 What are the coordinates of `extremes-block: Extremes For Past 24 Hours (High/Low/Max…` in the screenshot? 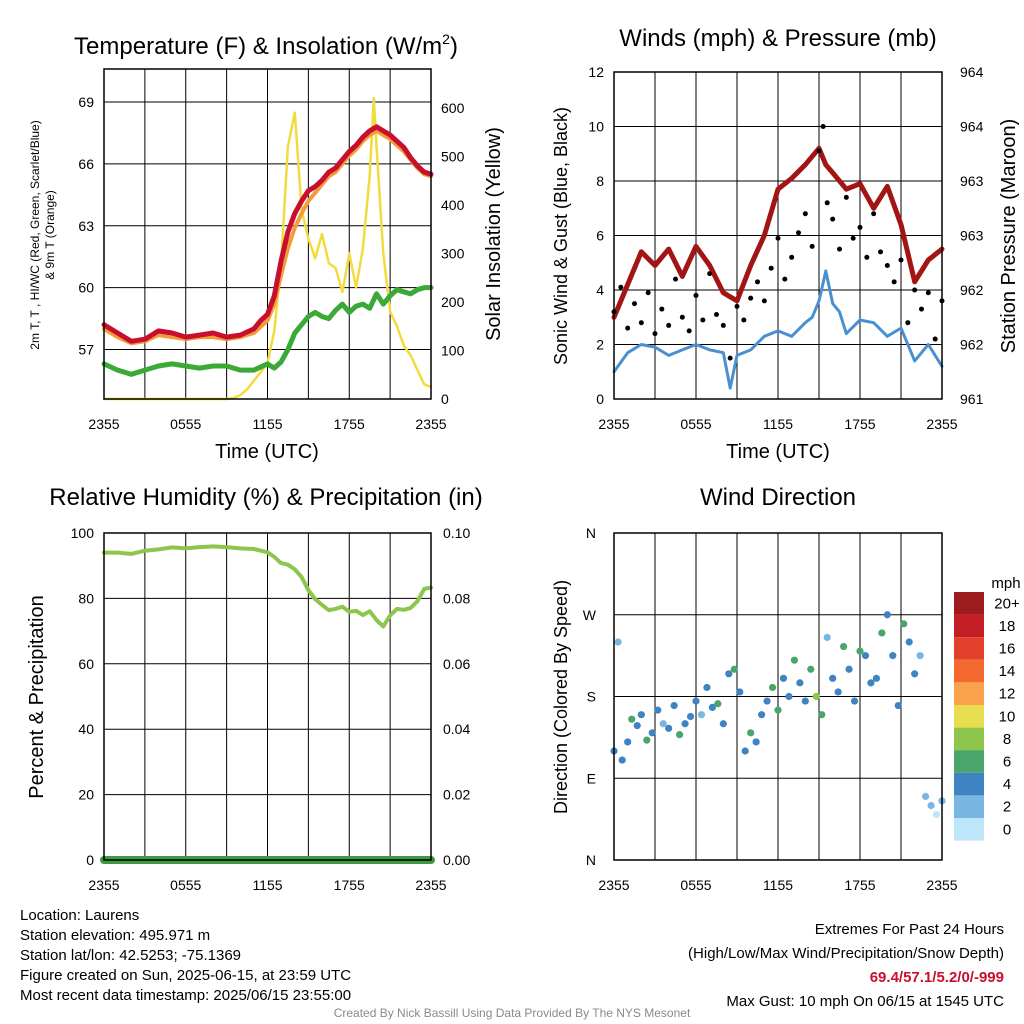 It's located at (846, 966).